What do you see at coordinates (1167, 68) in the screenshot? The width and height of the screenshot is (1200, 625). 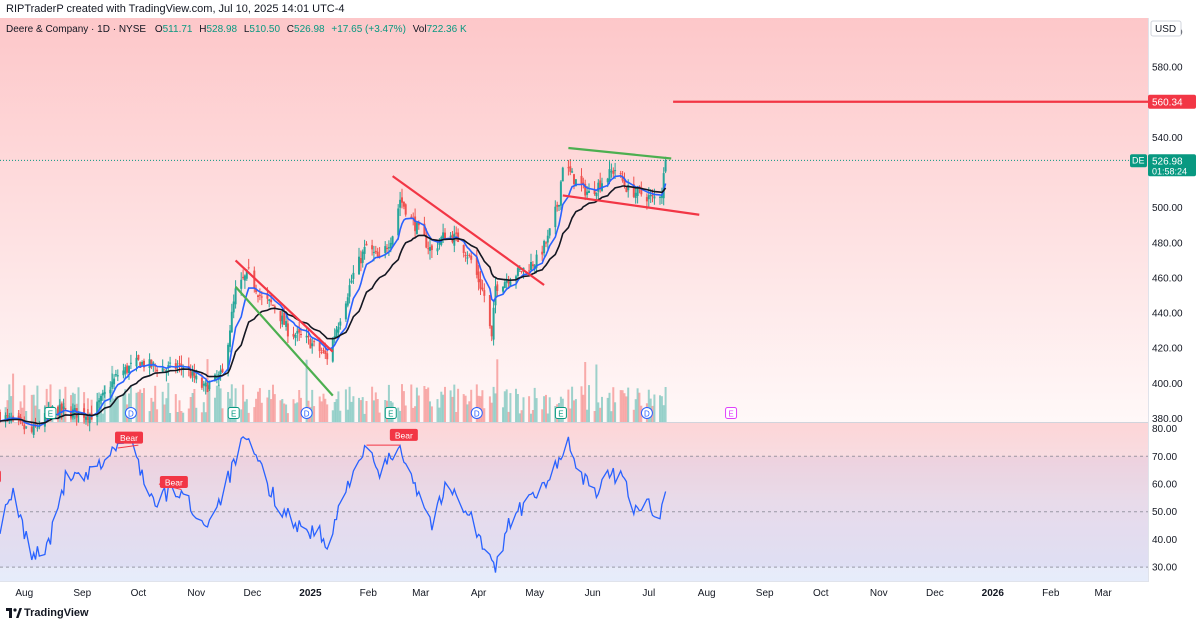 I see `price-tick-label: 580.00` at bounding box center [1167, 68].